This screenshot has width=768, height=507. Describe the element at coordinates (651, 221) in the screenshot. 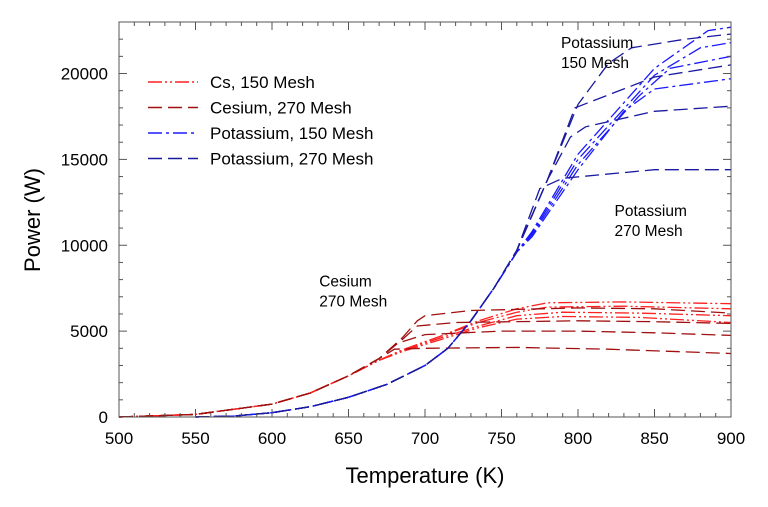

I see `annotation: Potassium 270 Mesh` at that location.